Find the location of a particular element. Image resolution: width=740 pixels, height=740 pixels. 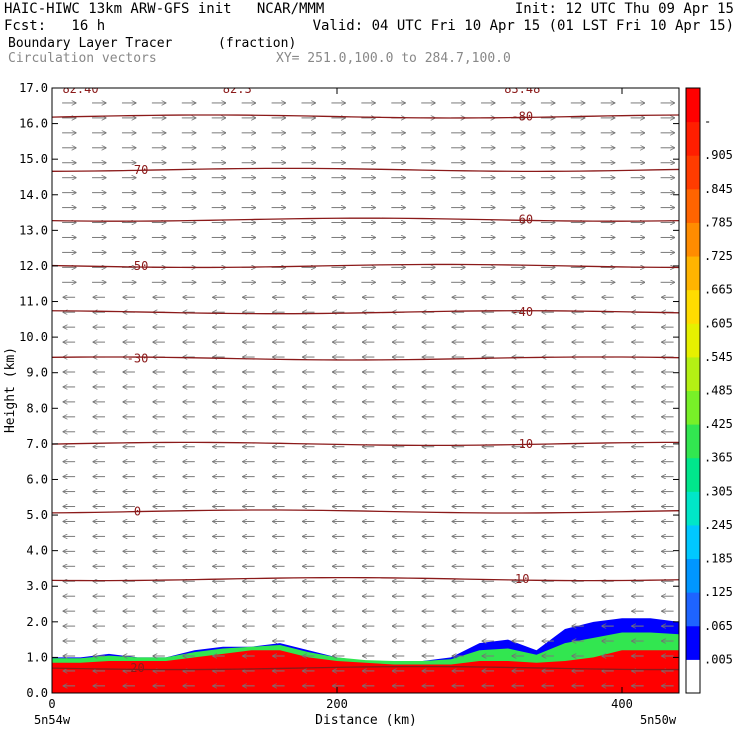

contour-label: 20 is located at coordinates (137, 668).